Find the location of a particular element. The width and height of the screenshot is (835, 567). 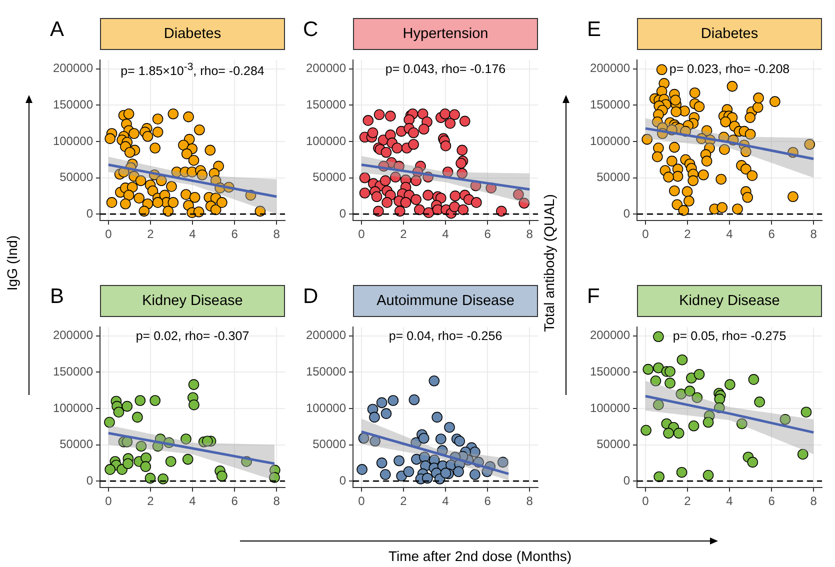

chart-subtitle: p= 0.023, rho= -0.208 is located at coordinates (729, 69).